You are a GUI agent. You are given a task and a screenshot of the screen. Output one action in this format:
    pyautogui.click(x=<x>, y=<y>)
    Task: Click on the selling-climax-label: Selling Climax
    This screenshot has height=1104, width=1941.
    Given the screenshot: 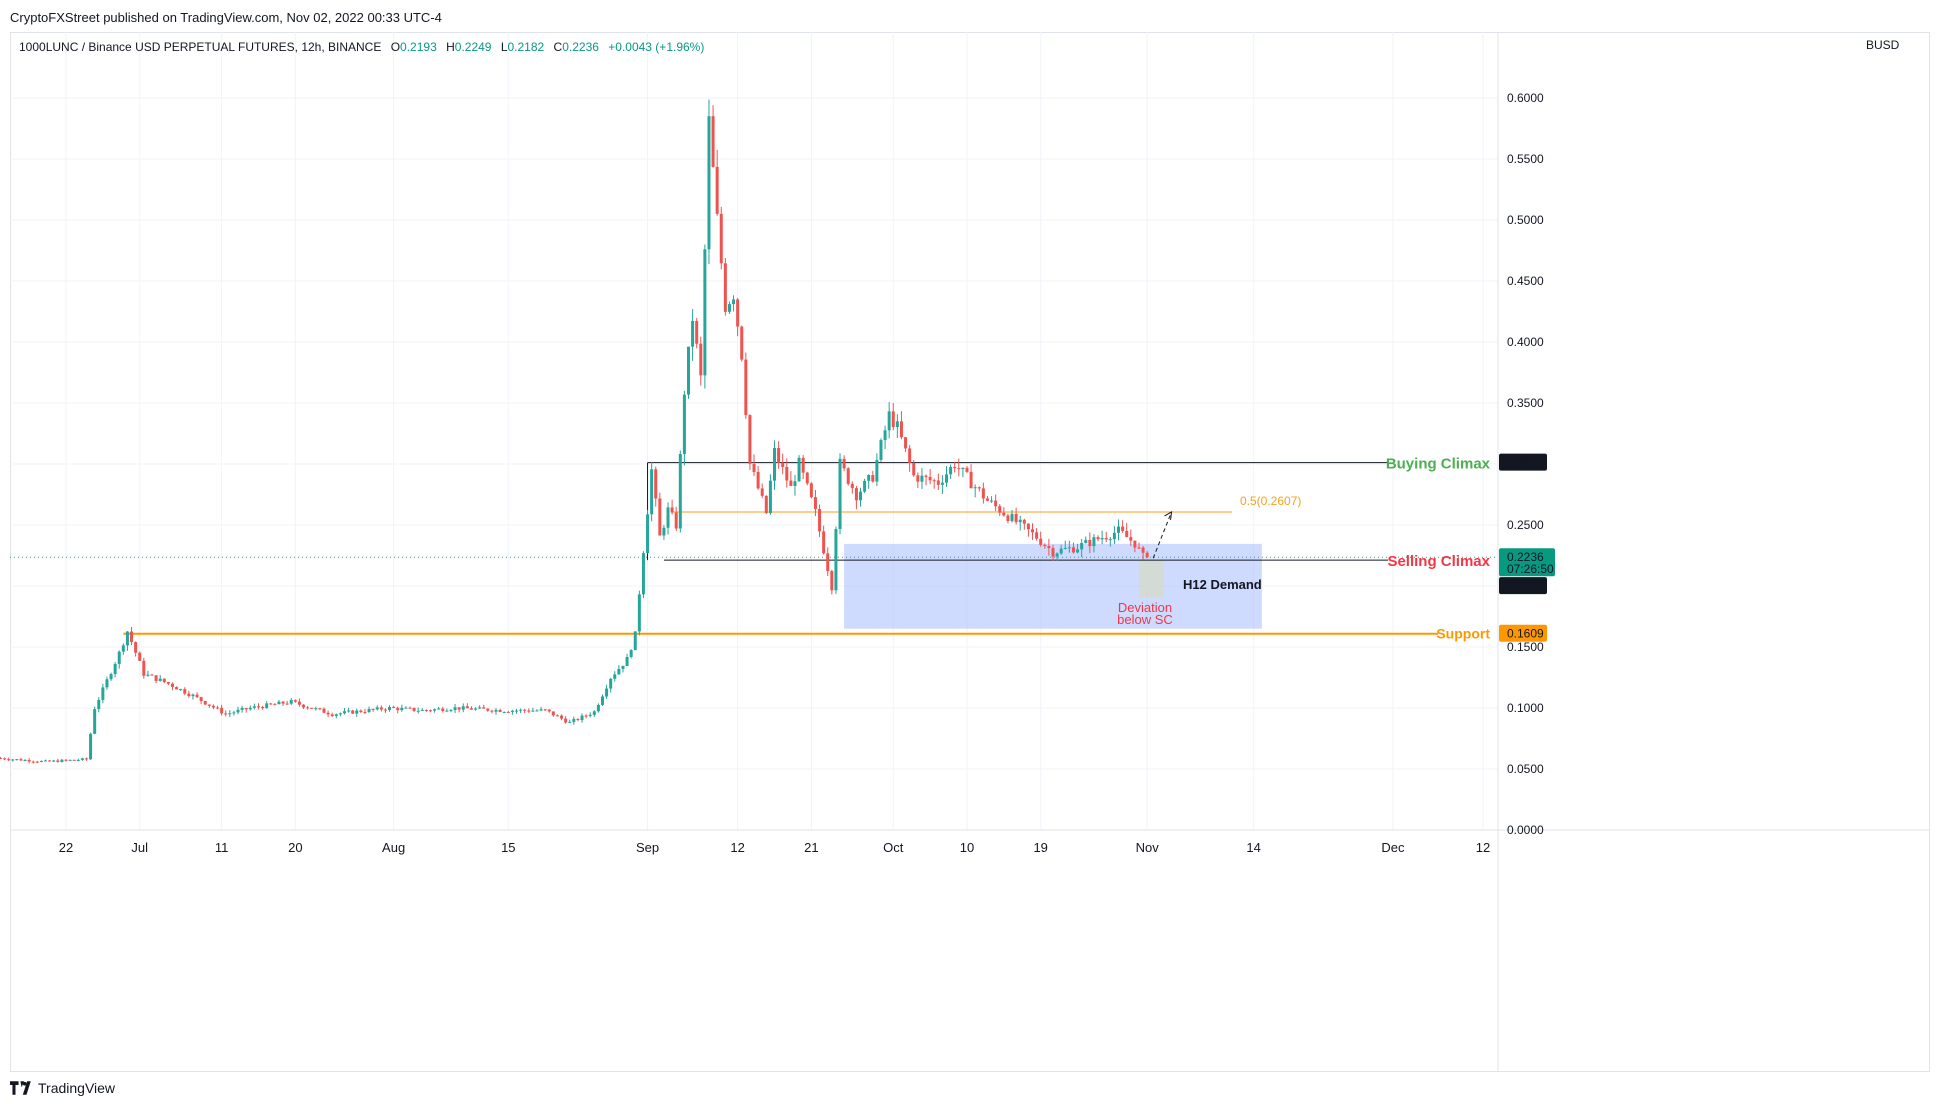 What is the action you would take?
    pyautogui.click(x=1438, y=561)
    